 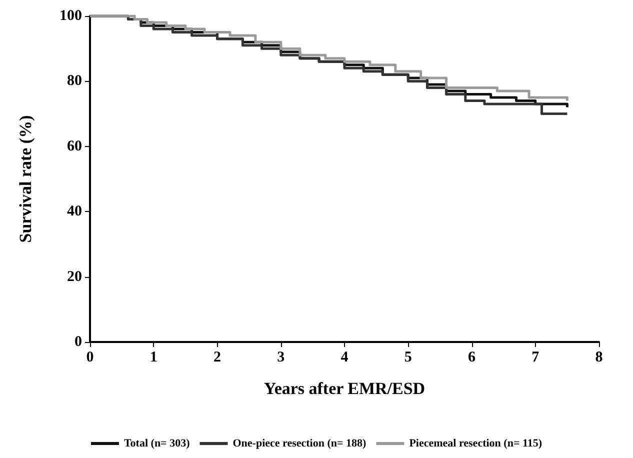 What do you see at coordinates (299, 444) in the screenshot?
I see `legend-label: One-piece resection (n= 188)` at bounding box center [299, 444].